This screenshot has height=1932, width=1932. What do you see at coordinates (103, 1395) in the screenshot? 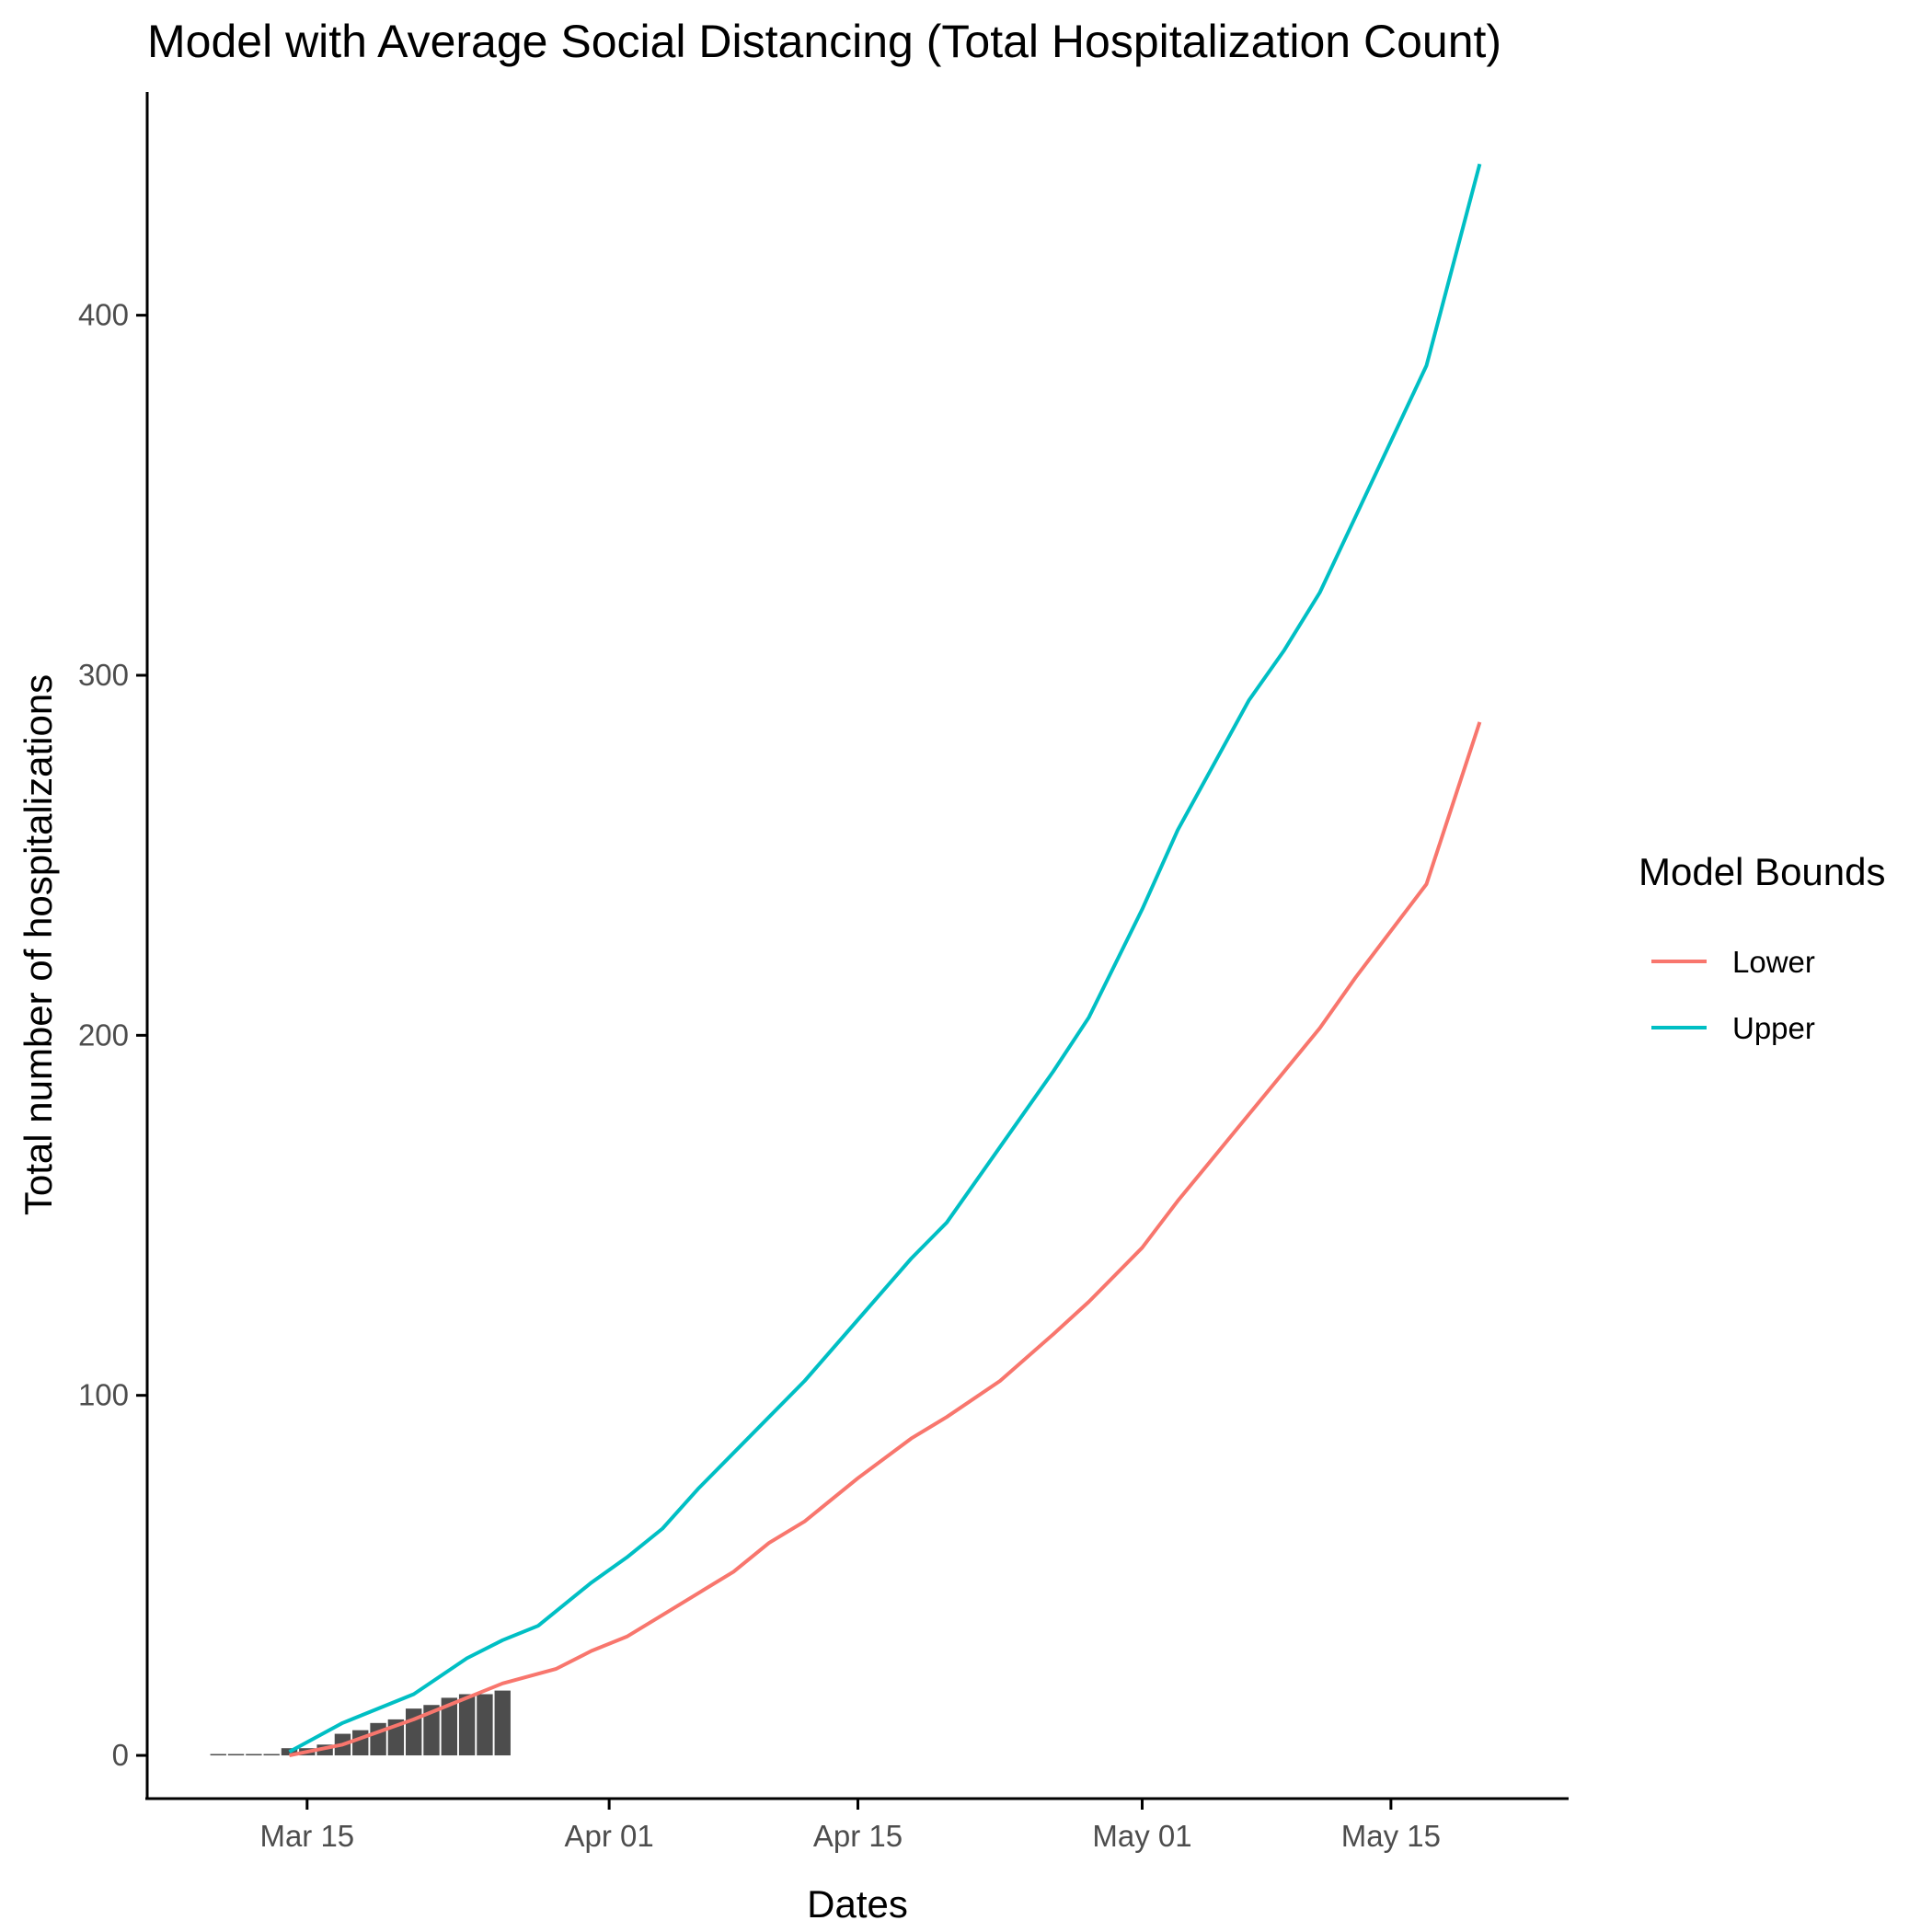
I see `y-tick-label: 100` at bounding box center [103, 1395].